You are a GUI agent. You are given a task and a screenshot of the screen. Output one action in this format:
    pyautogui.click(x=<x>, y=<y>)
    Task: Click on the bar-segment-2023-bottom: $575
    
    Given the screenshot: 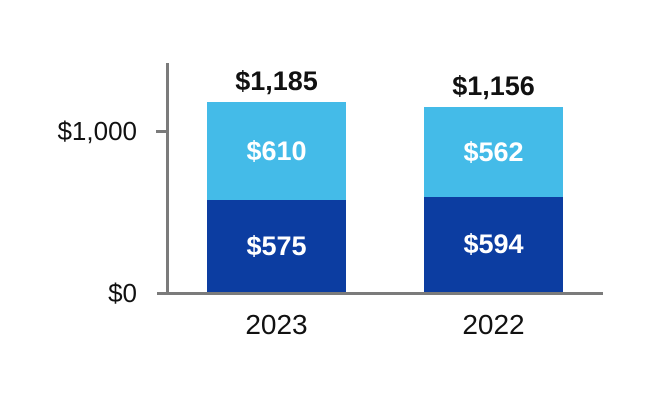 What is the action you would take?
    pyautogui.click(x=276, y=246)
    